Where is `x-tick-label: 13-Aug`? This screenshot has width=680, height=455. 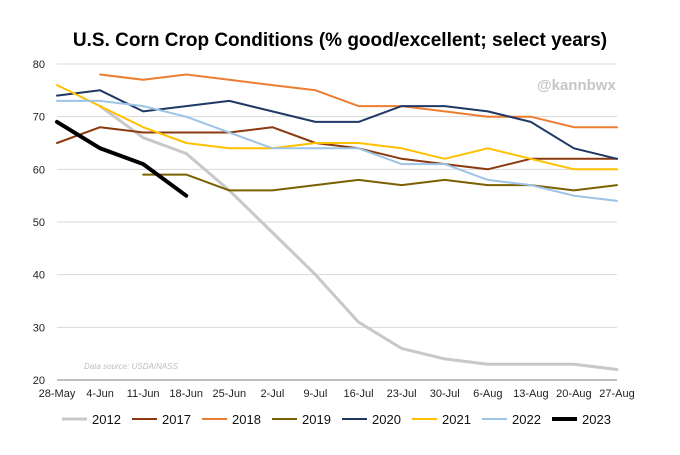 x-tick-label: 13-Aug is located at coordinates (530, 394).